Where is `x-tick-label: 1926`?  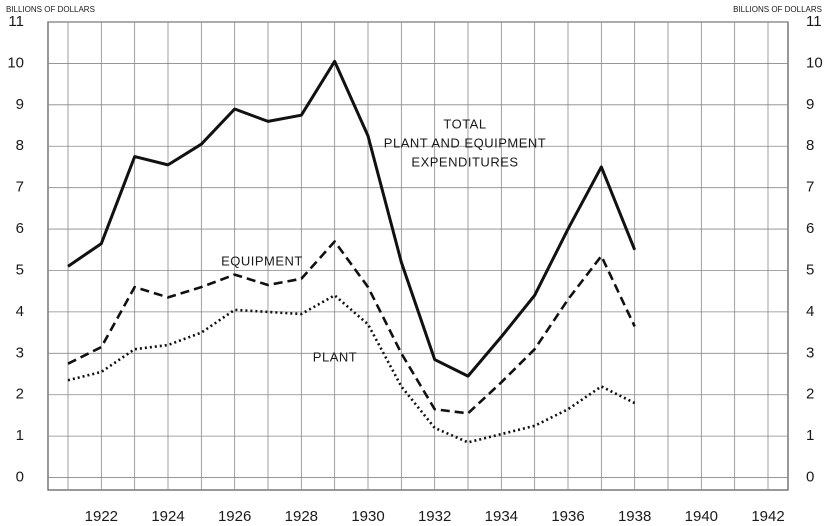 x-tick-label: 1926 is located at coordinates (234, 516).